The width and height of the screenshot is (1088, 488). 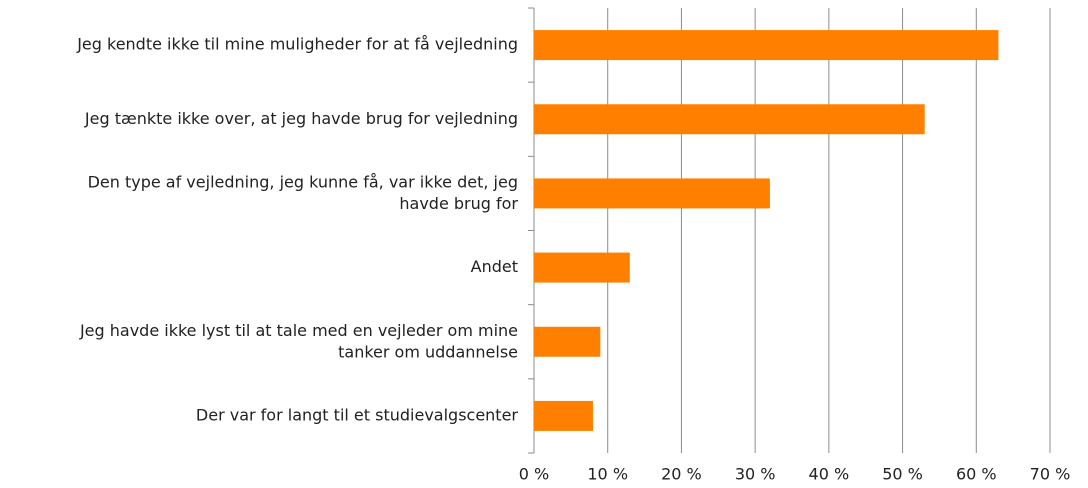 What do you see at coordinates (755, 474) in the screenshot?
I see `x-tick-label: 30 %` at bounding box center [755, 474].